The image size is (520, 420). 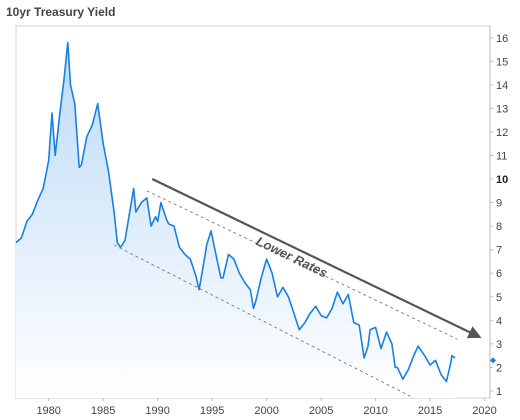 I want to click on x-tick-label: 1990, so click(x=157, y=411).